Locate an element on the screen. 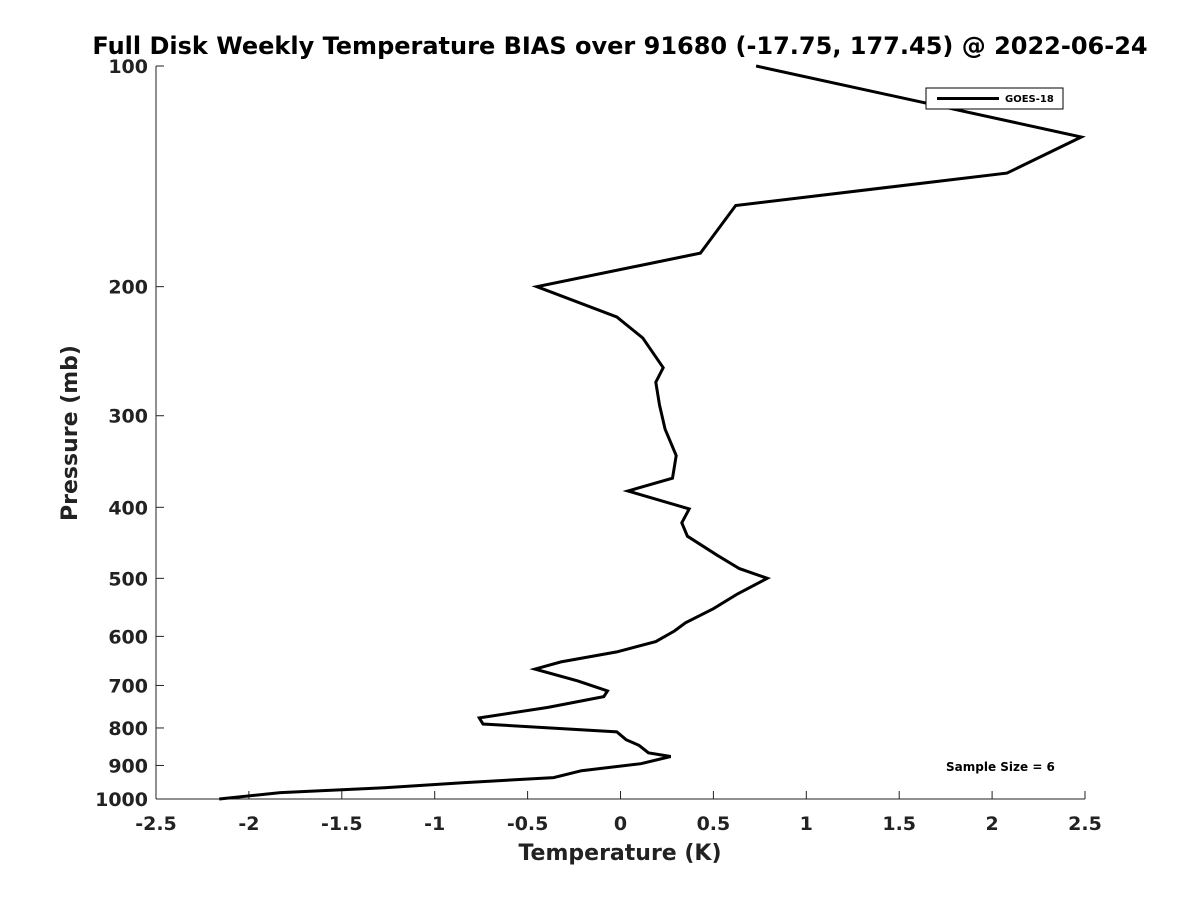 Image resolution: width=1200 pixels, height=900 pixels. x-tick-label: -1.5 is located at coordinates (342, 824).